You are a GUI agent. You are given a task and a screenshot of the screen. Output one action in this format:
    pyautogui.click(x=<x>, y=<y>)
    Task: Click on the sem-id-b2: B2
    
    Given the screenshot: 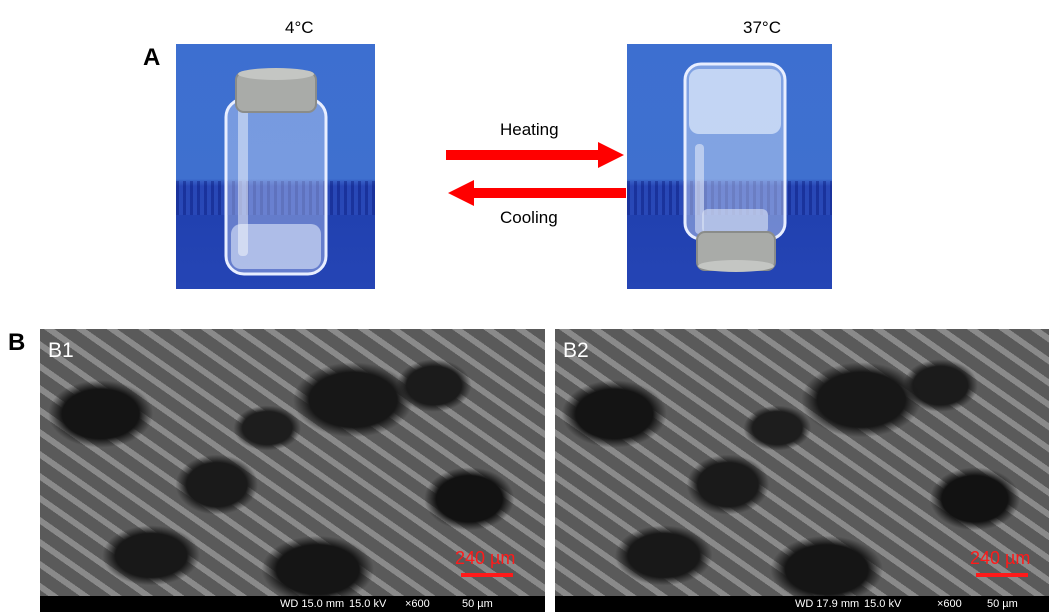 What is the action you would take?
    pyautogui.click(x=576, y=350)
    